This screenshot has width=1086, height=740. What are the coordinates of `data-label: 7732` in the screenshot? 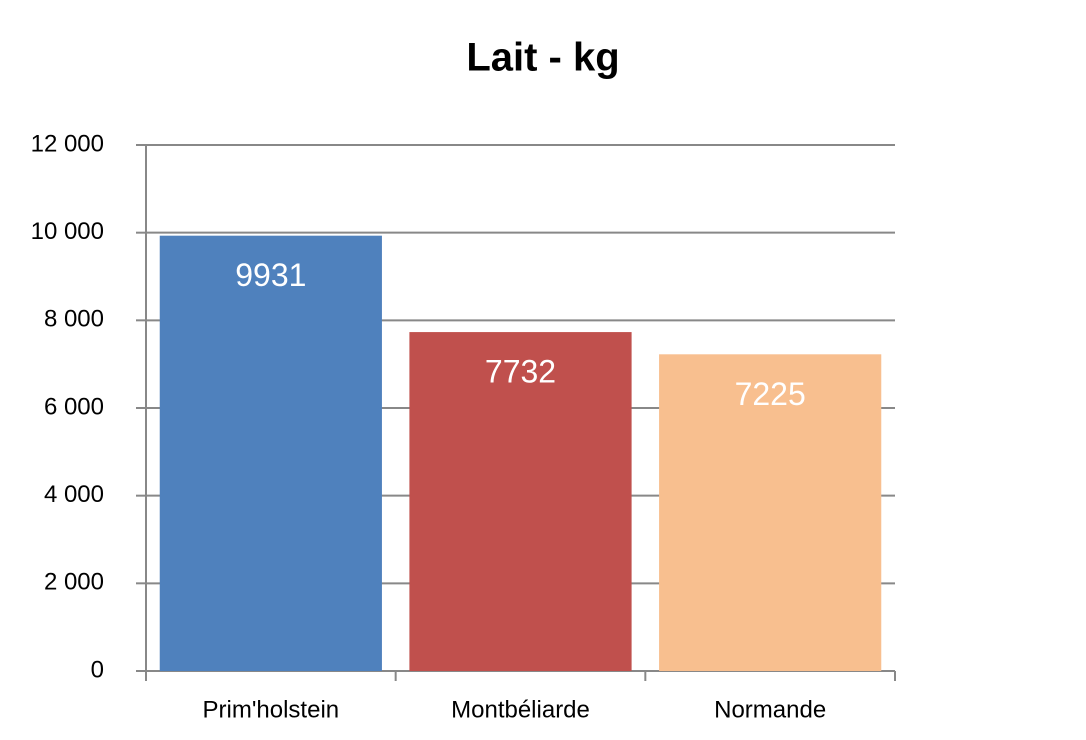 It's located at (520, 372).